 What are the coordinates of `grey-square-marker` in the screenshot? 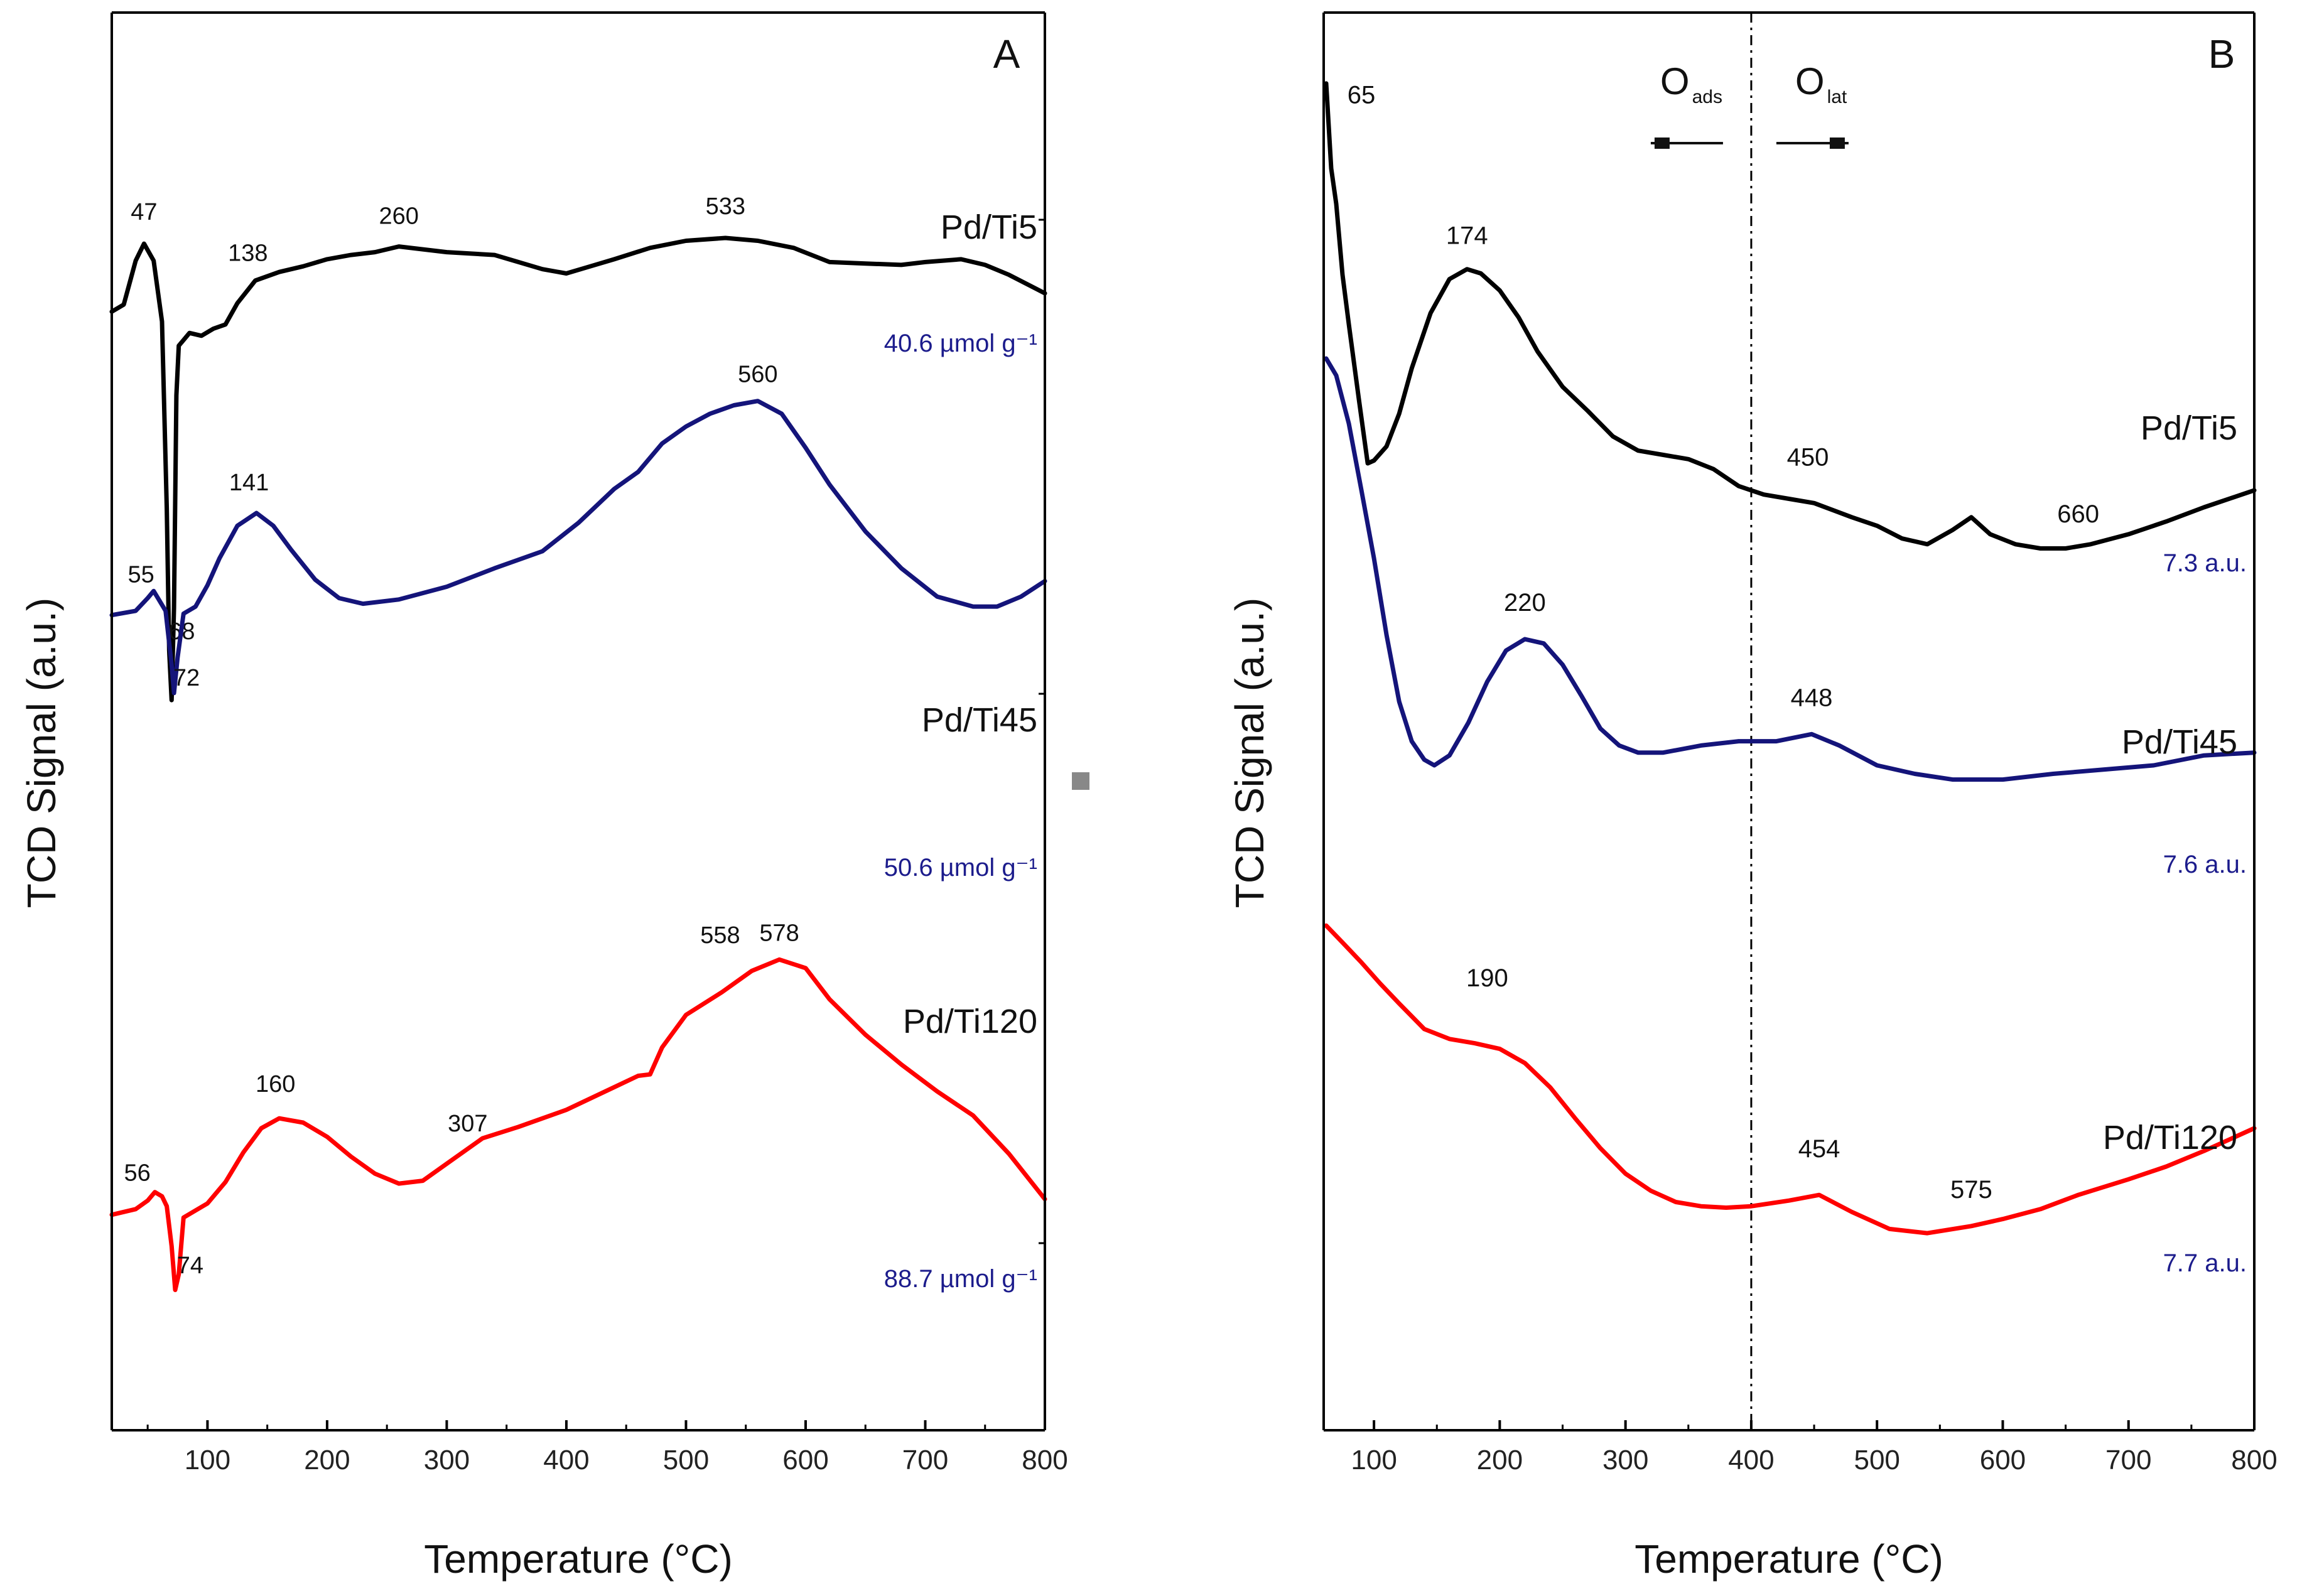 It's located at (1080, 781).